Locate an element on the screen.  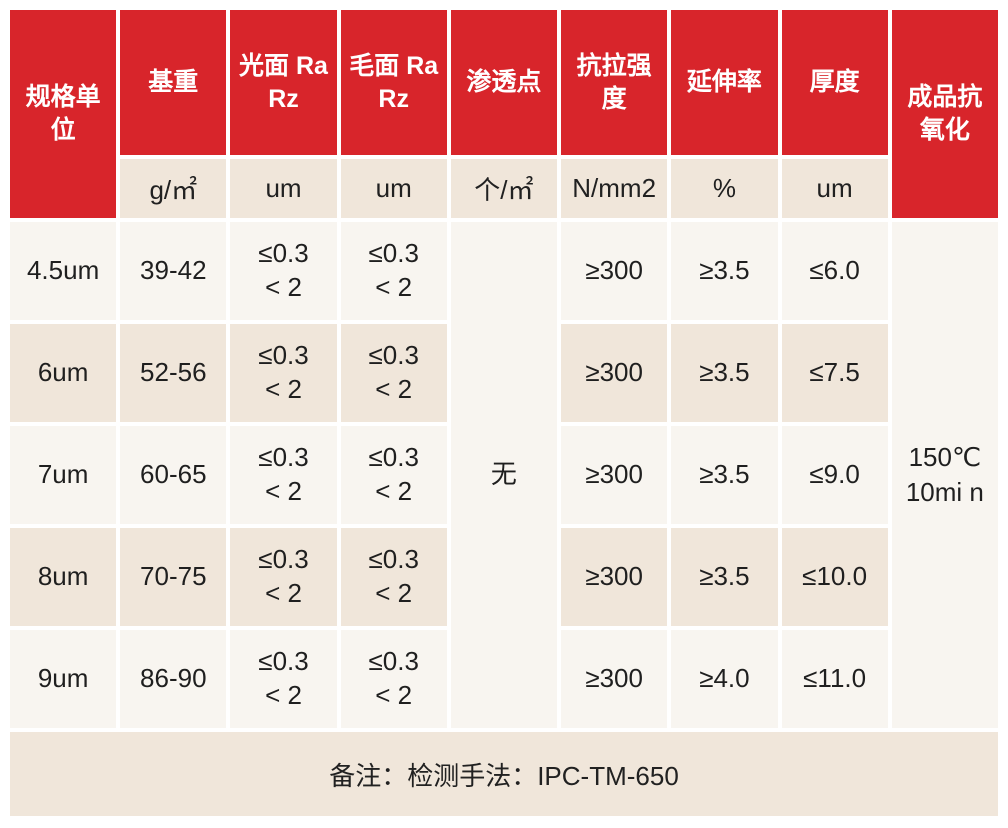
unit-thickness: um is located at coordinates (834, 188).